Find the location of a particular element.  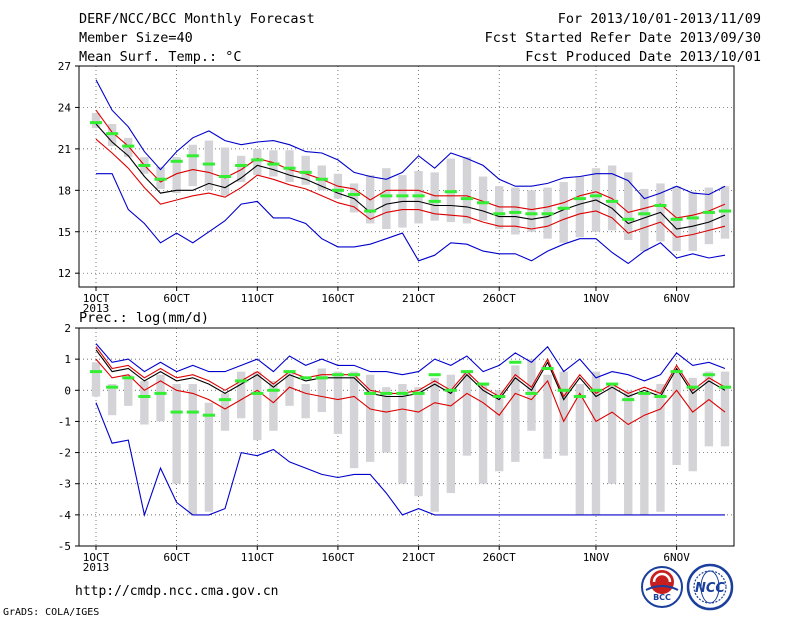

temp-ensemble-mean-line is located at coordinates (410, 176).